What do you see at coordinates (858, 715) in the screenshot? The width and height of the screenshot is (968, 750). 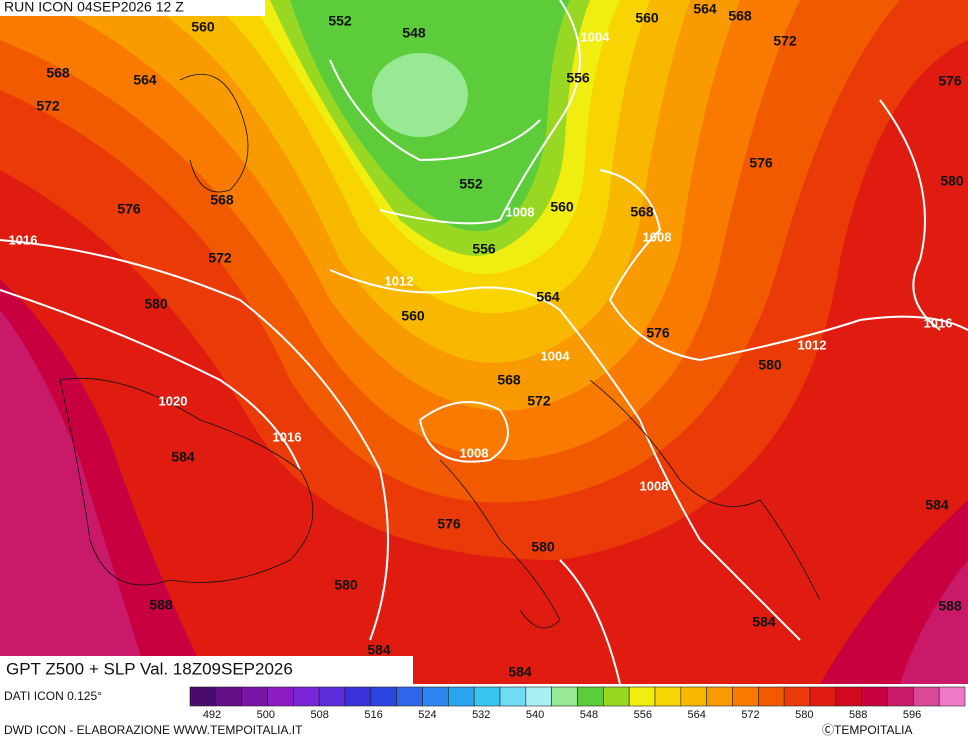 I see `colorbar-label: 588` at bounding box center [858, 715].